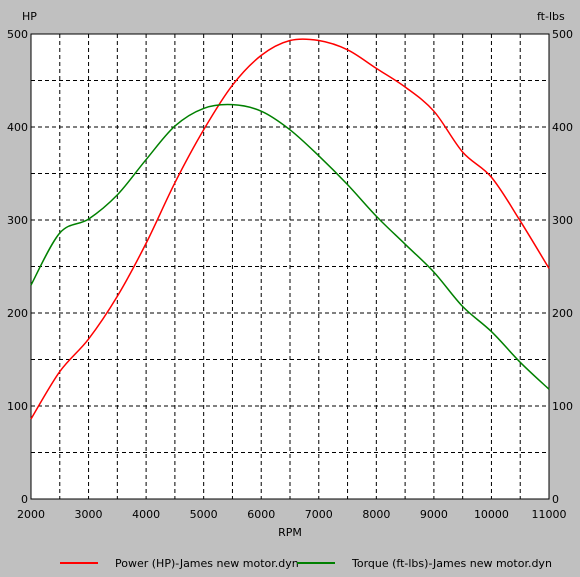 The height and width of the screenshot is (577, 580). I want to click on x-tick-label: 8000, so click(376, 514).